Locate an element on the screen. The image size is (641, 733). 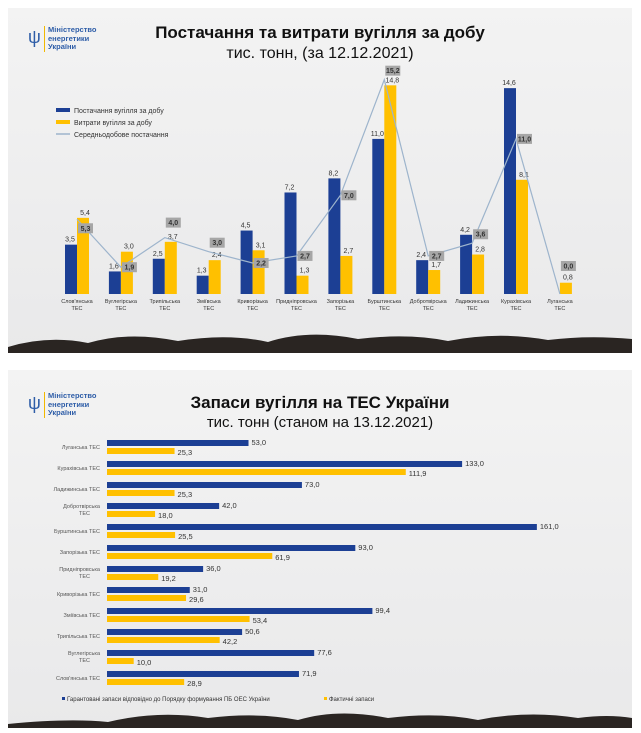
supply-label: 1,6 is located at coordinates (114, 266).